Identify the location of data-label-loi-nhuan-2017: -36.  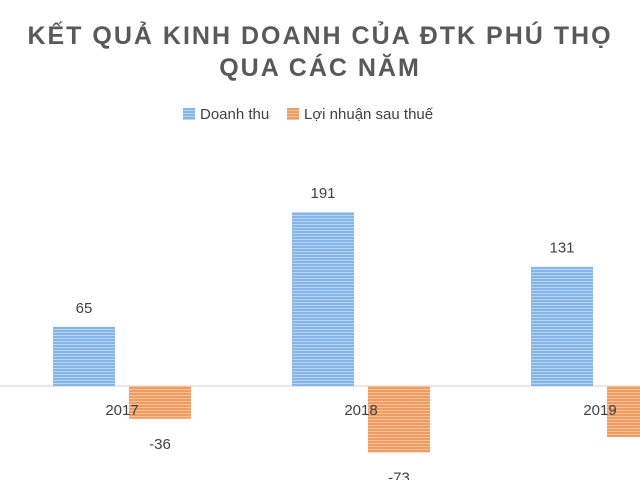
(160, 444).